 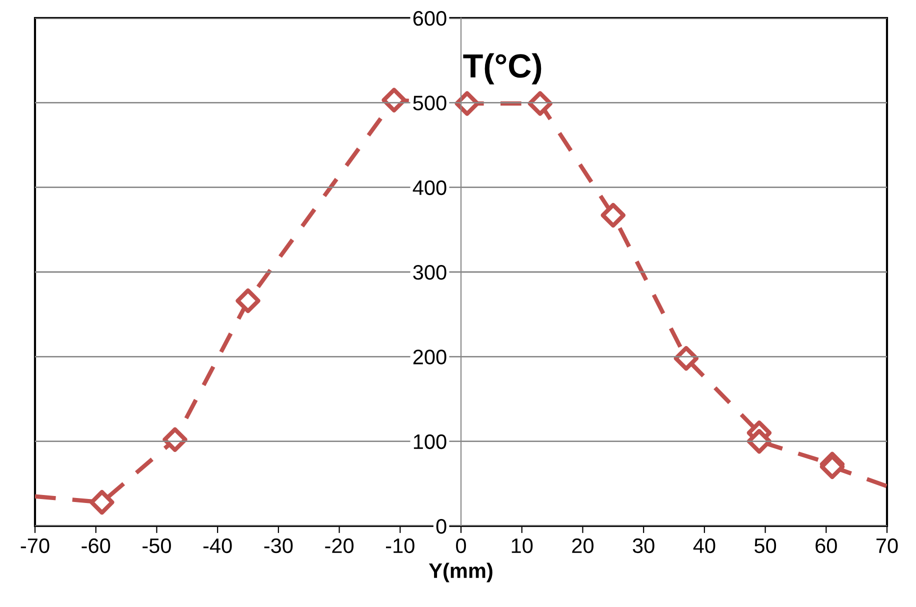 I want to click on x-axis-title: Y(mm), so click(x=460, y=572).